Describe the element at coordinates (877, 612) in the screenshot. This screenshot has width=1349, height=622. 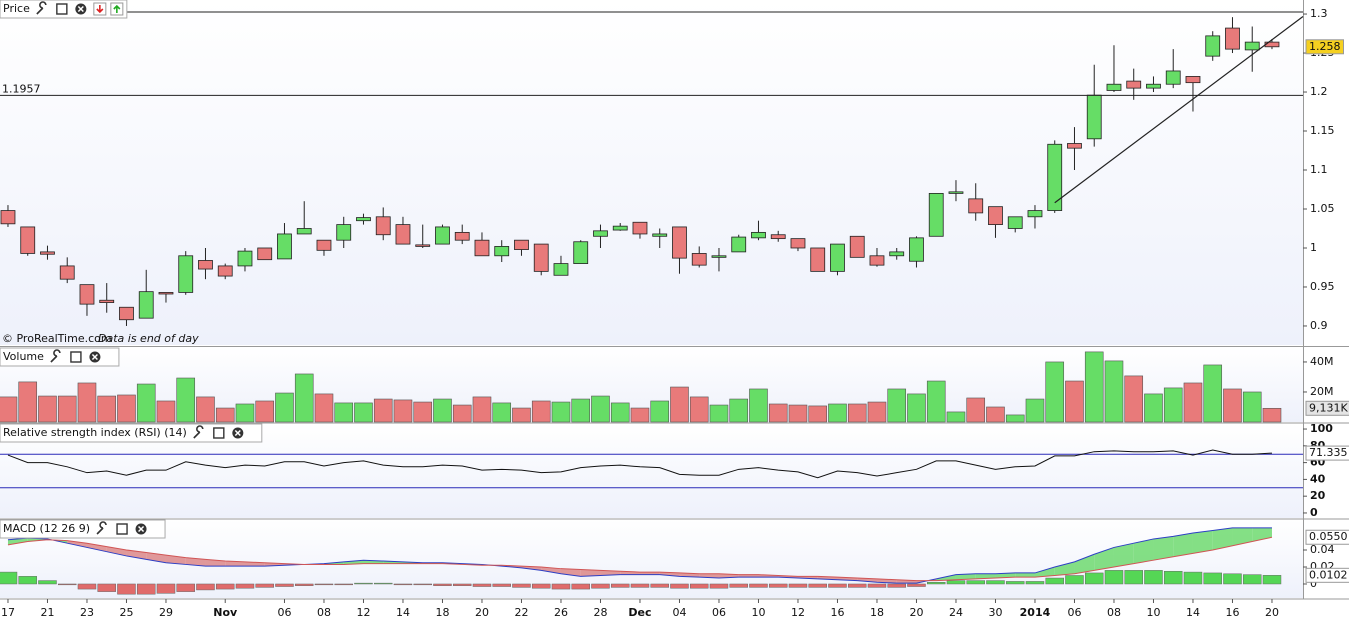
I see `x-tick-label: 18` at that location.